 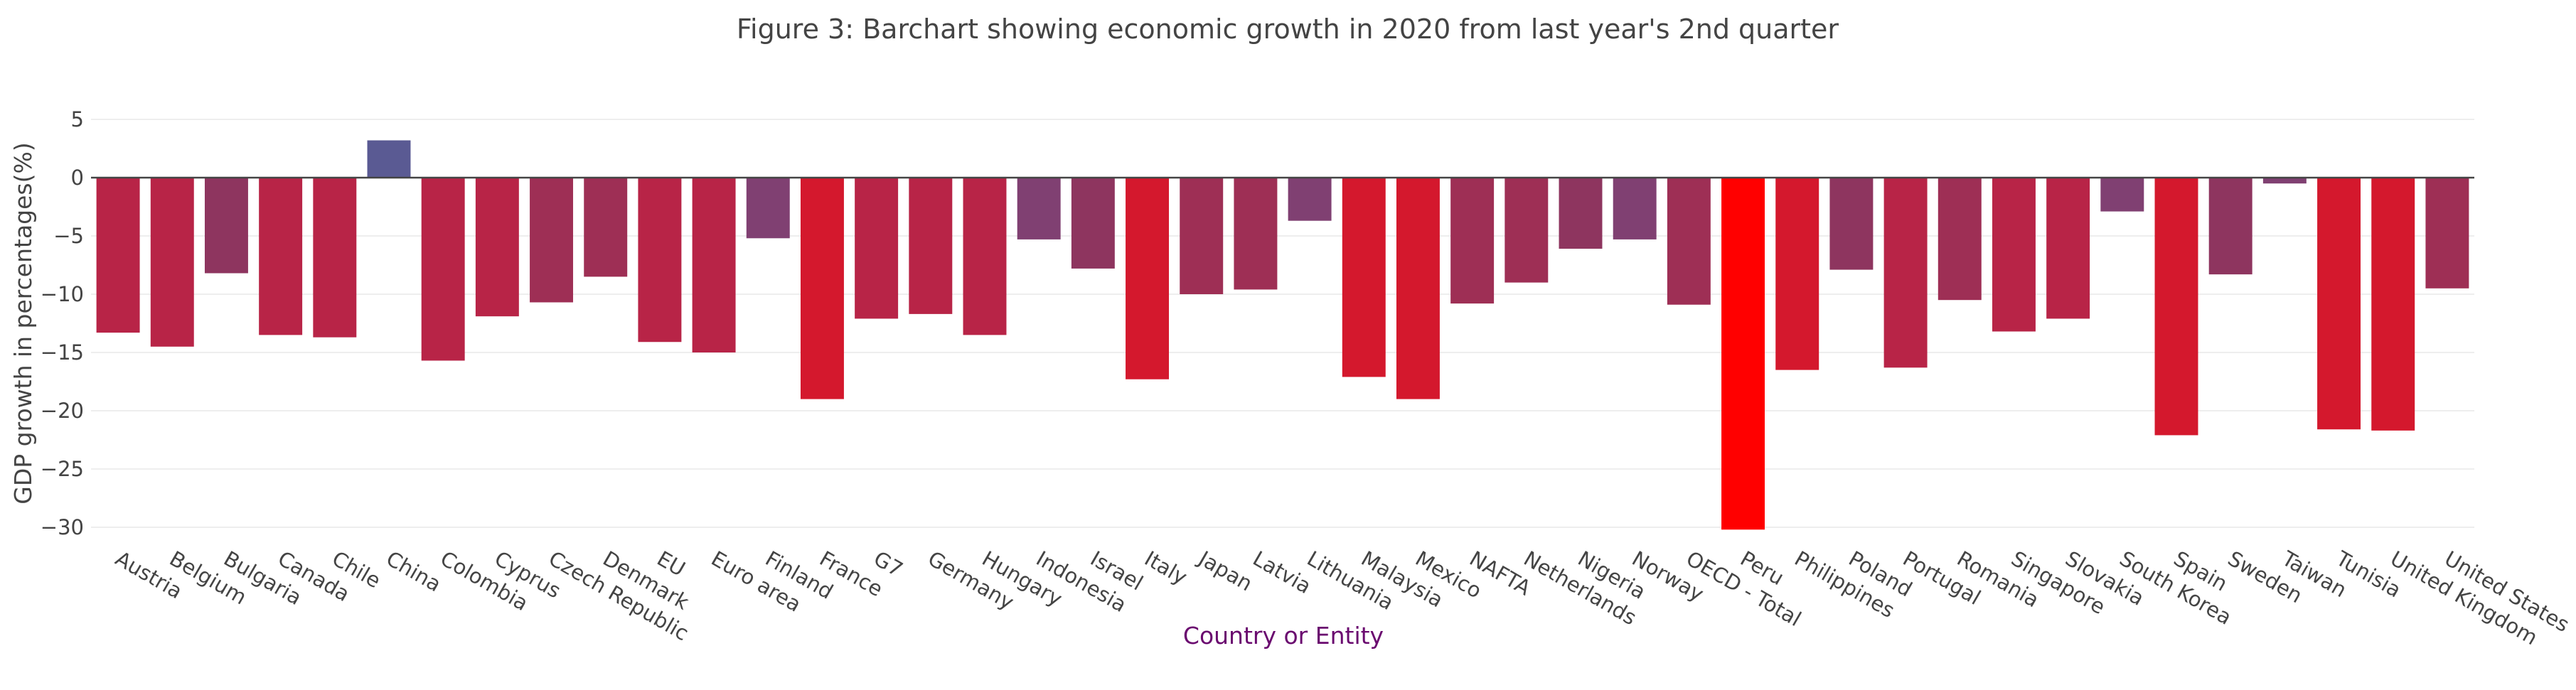 What do you see at coordinates (63, 469) in the screenshot?
I see `y-tick-label: −25` at bounding box center [63, 469].